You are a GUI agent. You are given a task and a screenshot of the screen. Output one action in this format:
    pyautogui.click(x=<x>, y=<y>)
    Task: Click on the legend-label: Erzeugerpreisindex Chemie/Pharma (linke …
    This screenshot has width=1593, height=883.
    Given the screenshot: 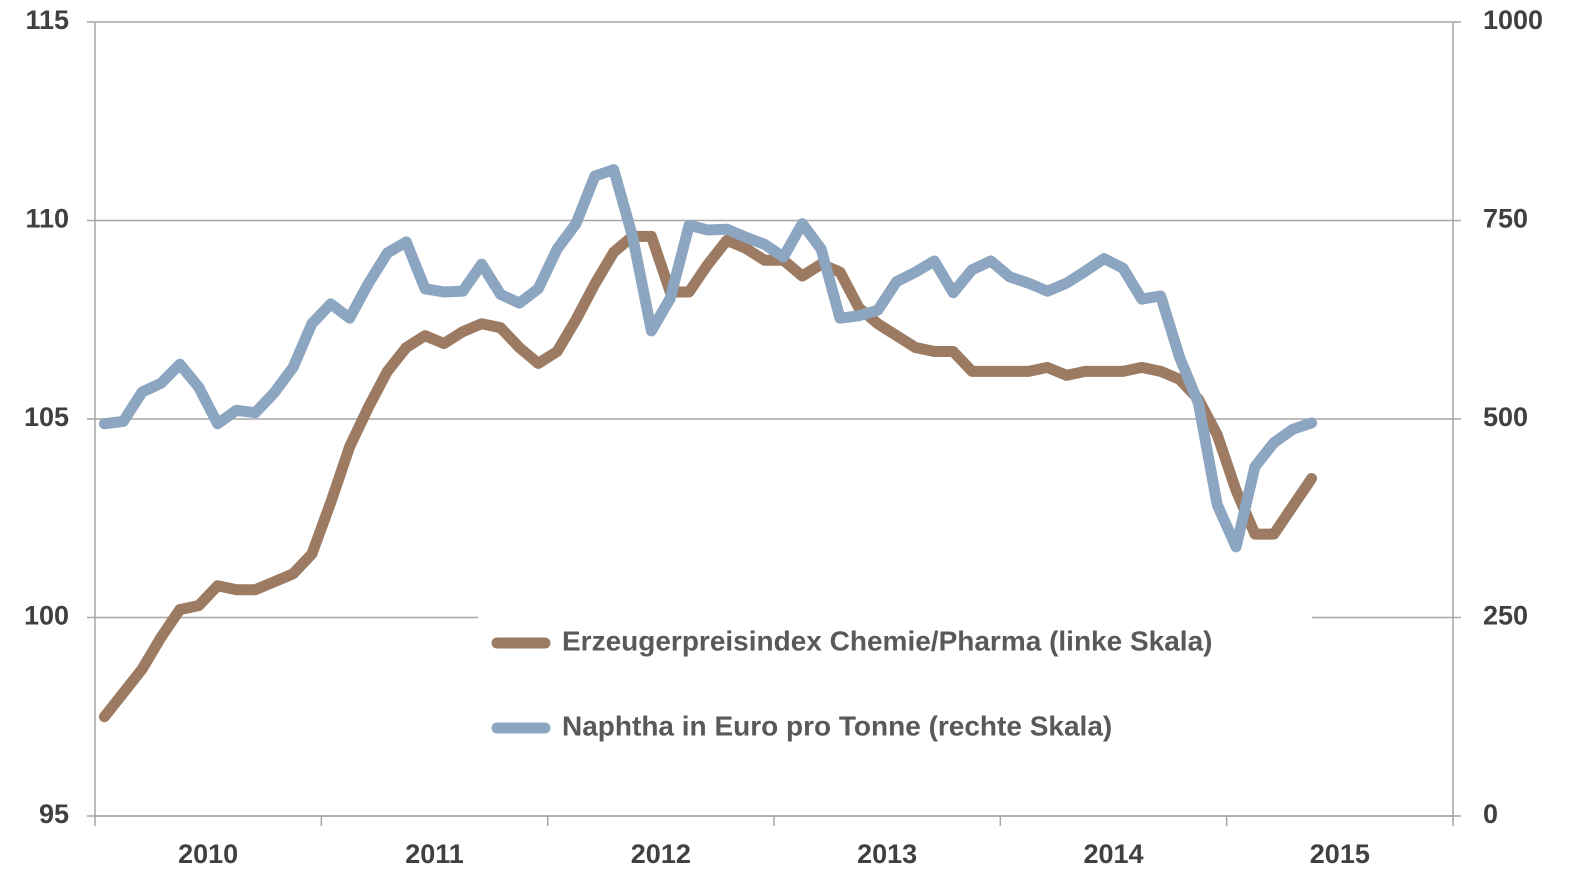 What is the action you would take?
    pyautogui.click(x=887, y=640)
    